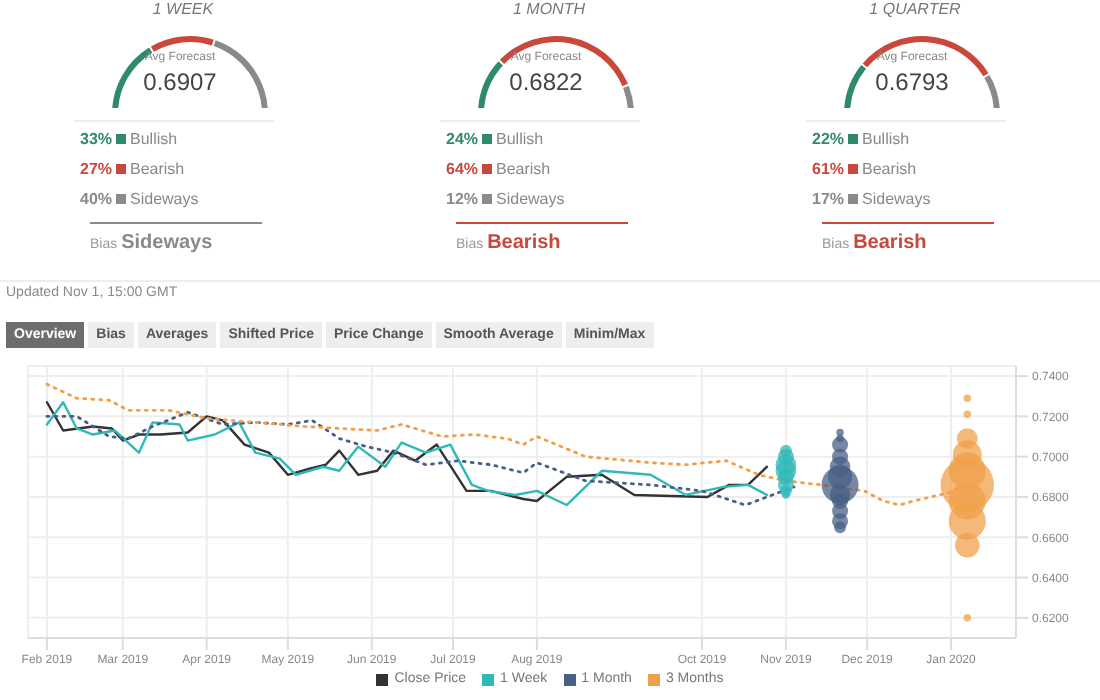  What do you see at coordinates (829, 169) in the screenshot?
I see `data-label: 61%` at bounding box center [829, 169].